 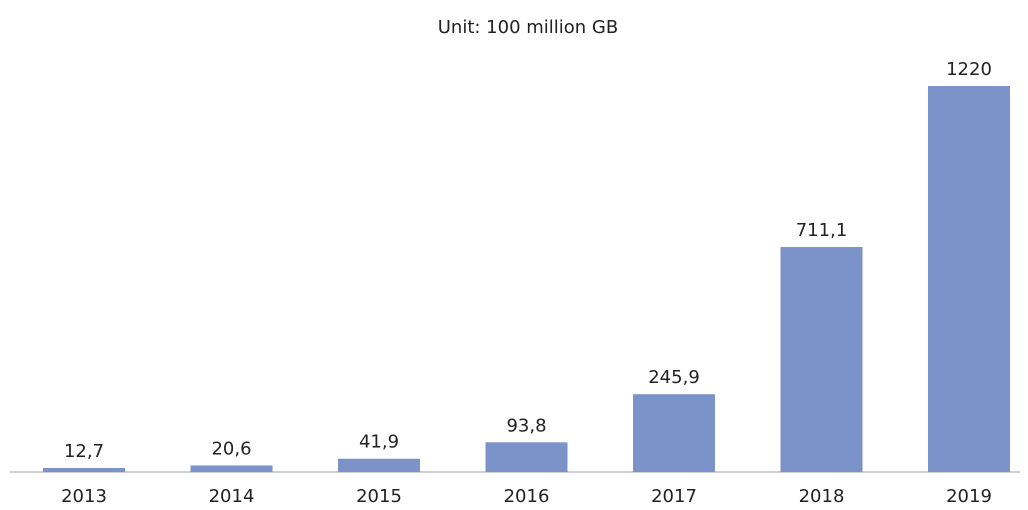 I want to click on data-label: 711,1, so click(x=822, y=230).